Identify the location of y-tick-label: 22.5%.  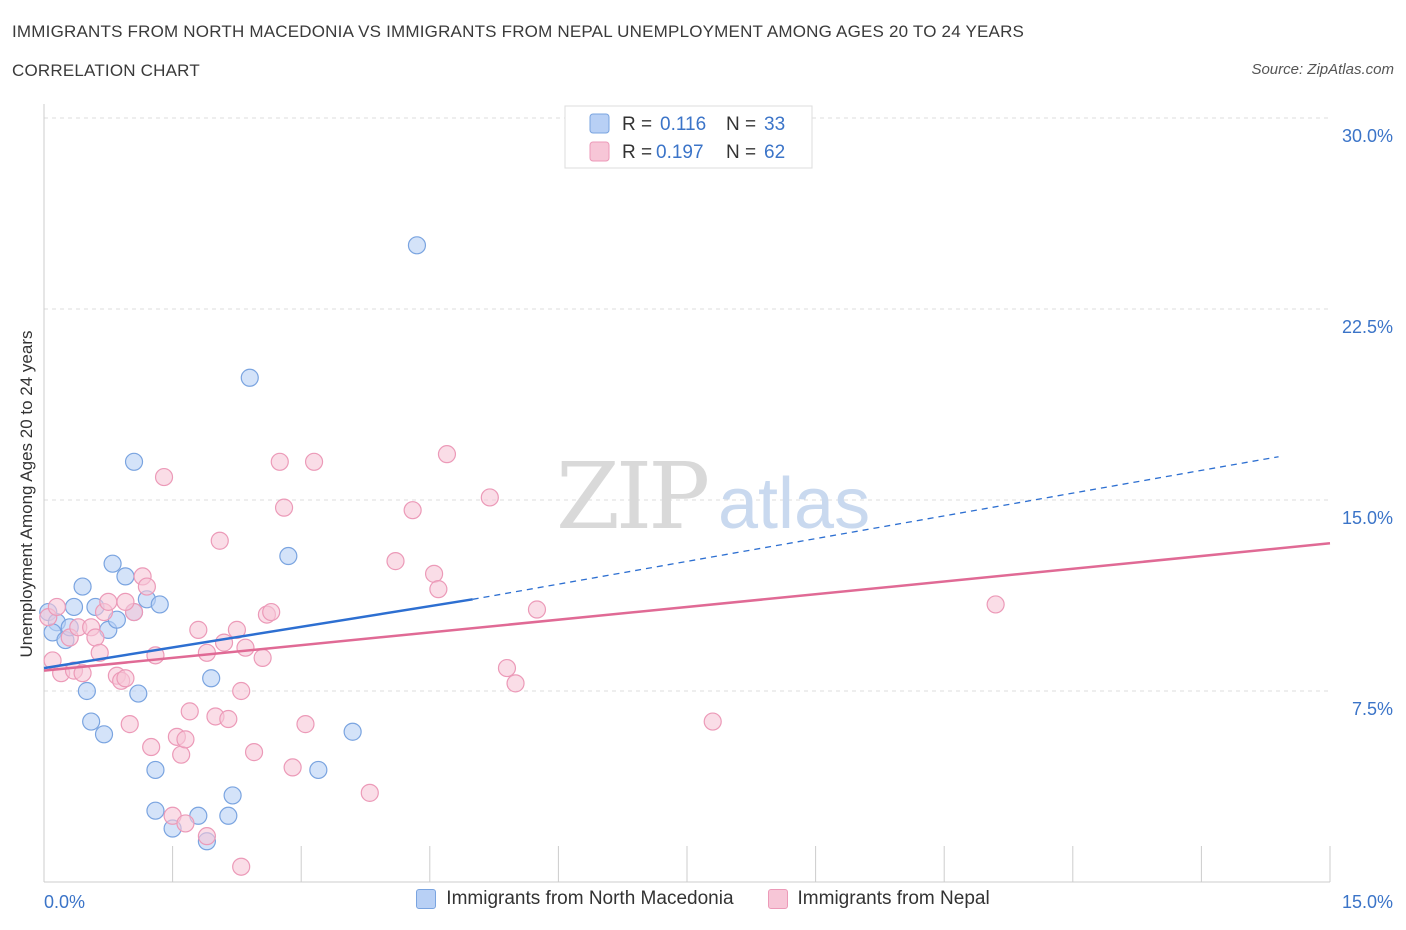
(1367, 327).